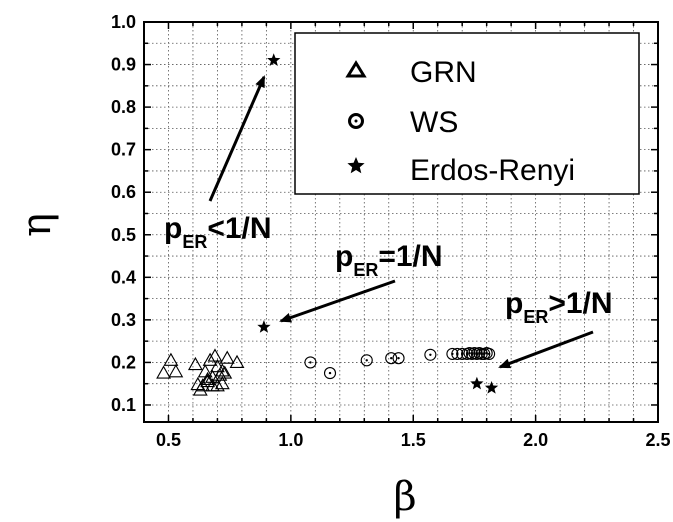 This screenshot has width=673, height=522. I want to click on y-tick-label: 0.3, so click(123, 320).